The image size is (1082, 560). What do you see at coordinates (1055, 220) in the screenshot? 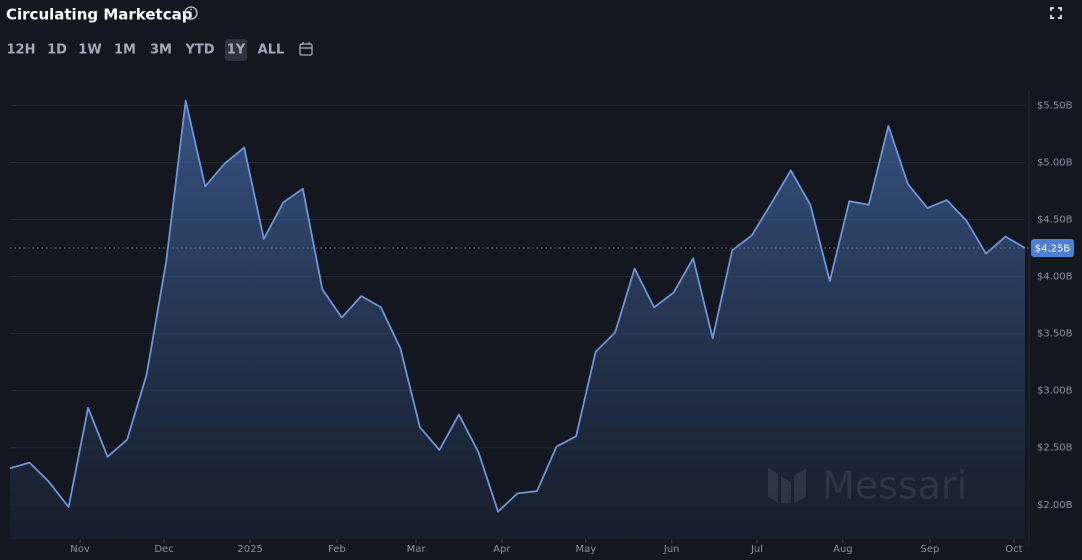
I see `y-tick-label: $4.50B` at bounding box center [1055, 220].